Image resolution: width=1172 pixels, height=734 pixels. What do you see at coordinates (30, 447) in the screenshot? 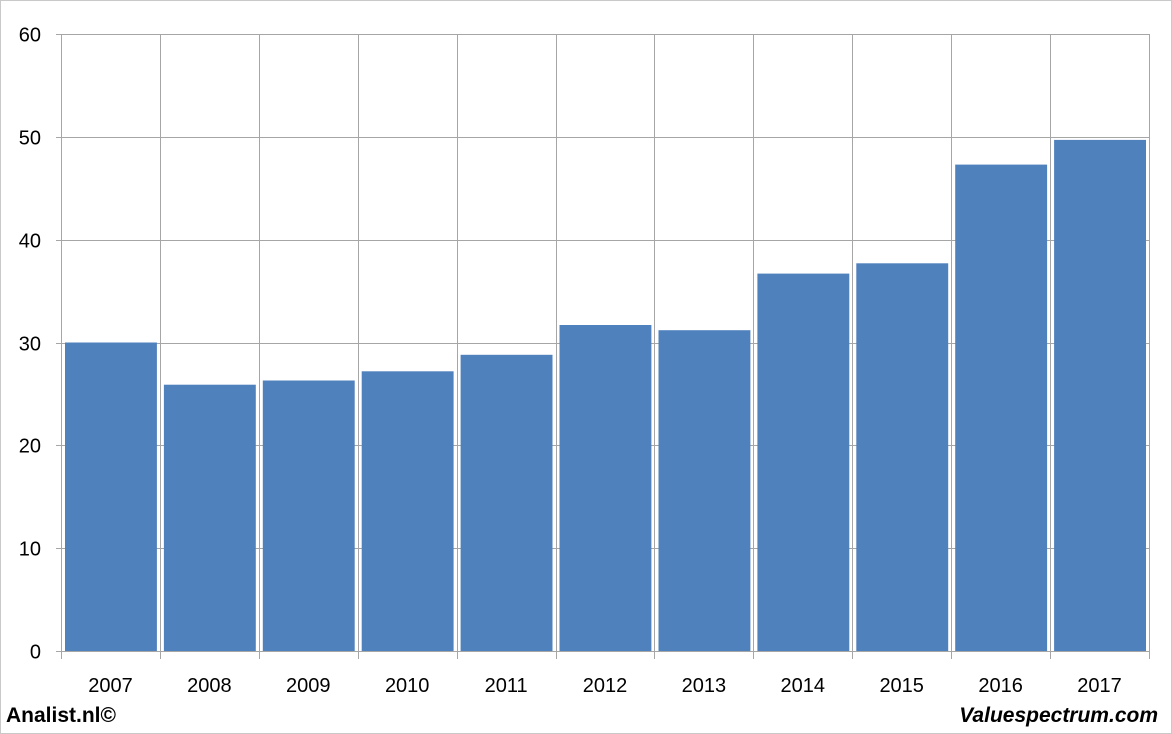
I see `y-tick-label: 20` at bounding box center [30, 447].